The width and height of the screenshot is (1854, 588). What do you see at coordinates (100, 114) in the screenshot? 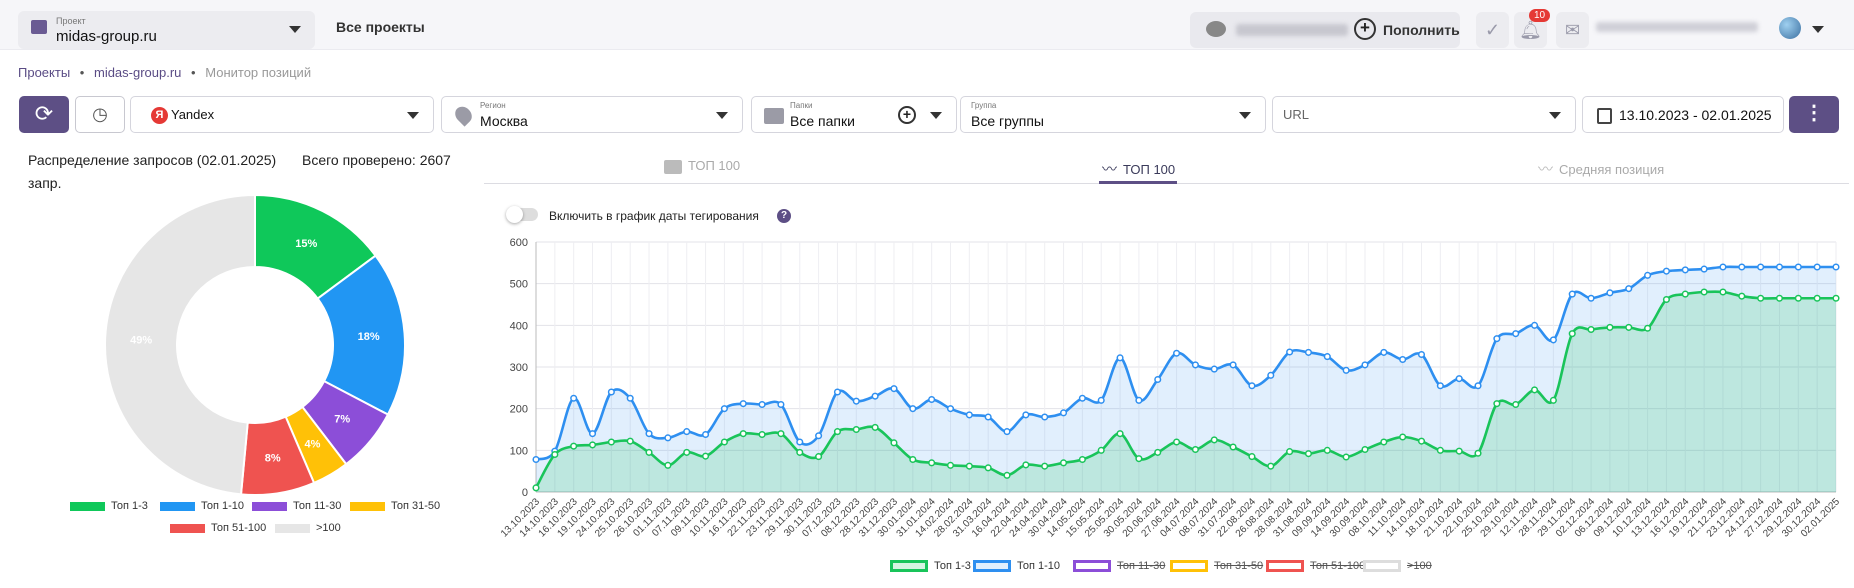
I see `history-button: ◷` at bounding box center [100, 114].